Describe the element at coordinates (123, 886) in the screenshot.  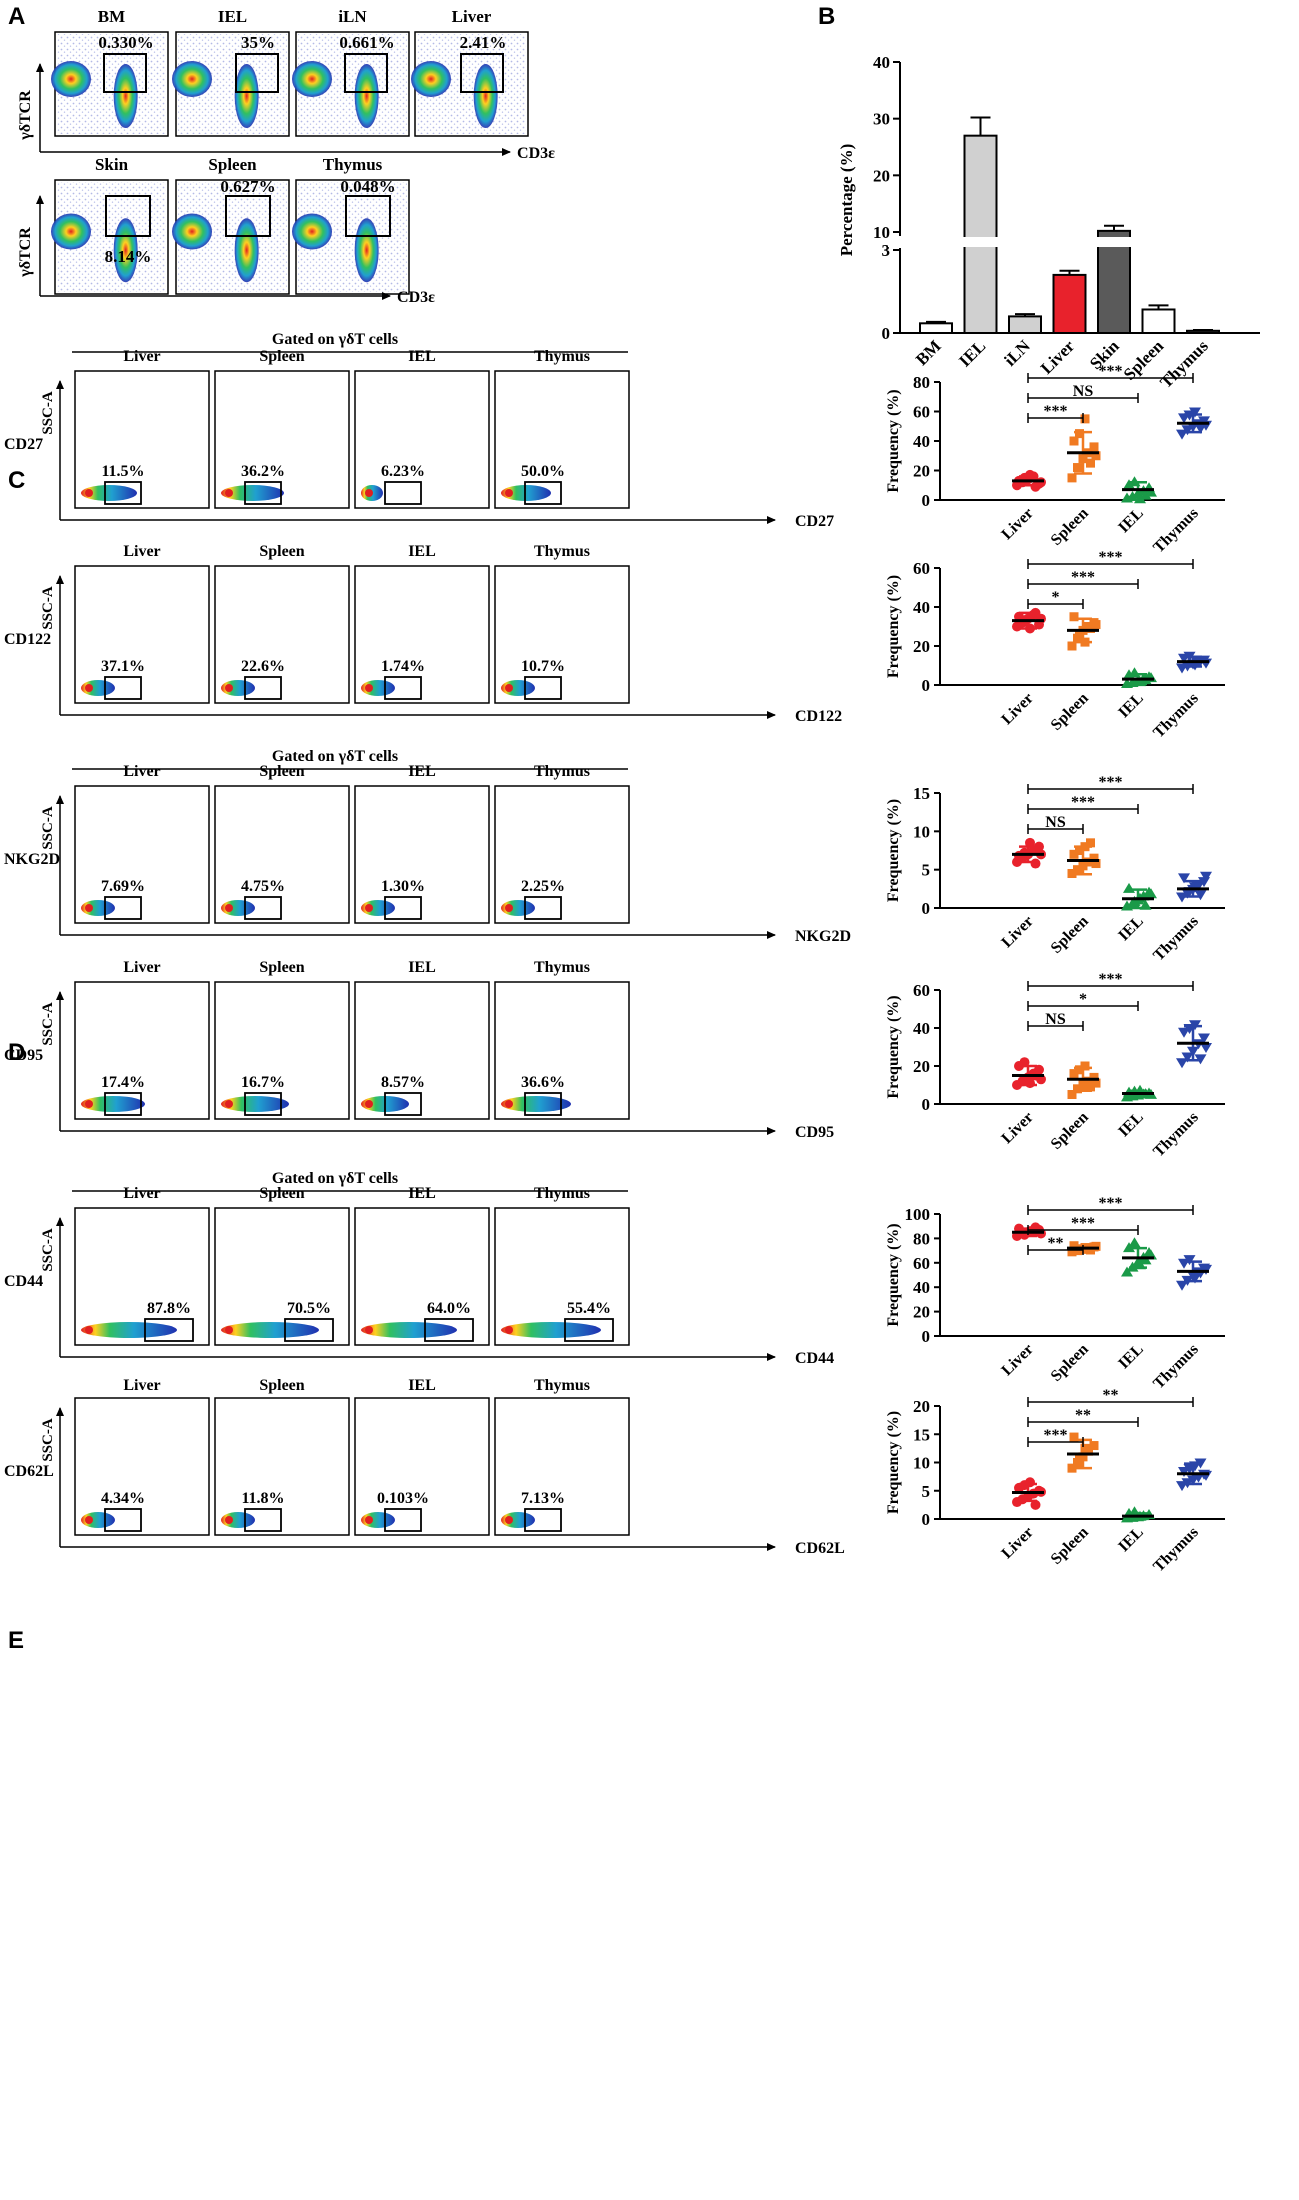
I see `gate-percent: 7.69%` at that location.